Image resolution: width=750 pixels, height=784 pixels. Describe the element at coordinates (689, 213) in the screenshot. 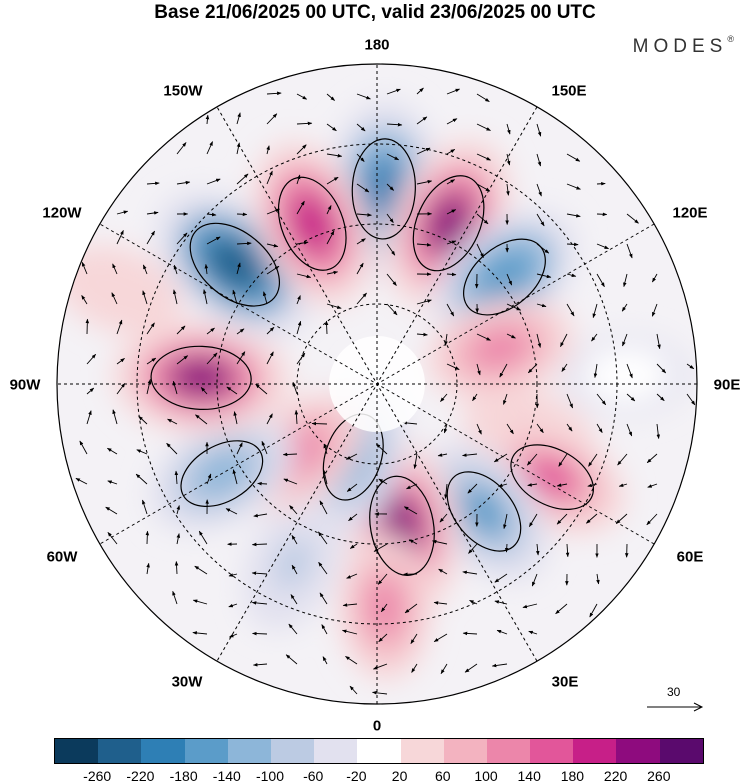

I see `lon-label-120e: 120E` at that location.